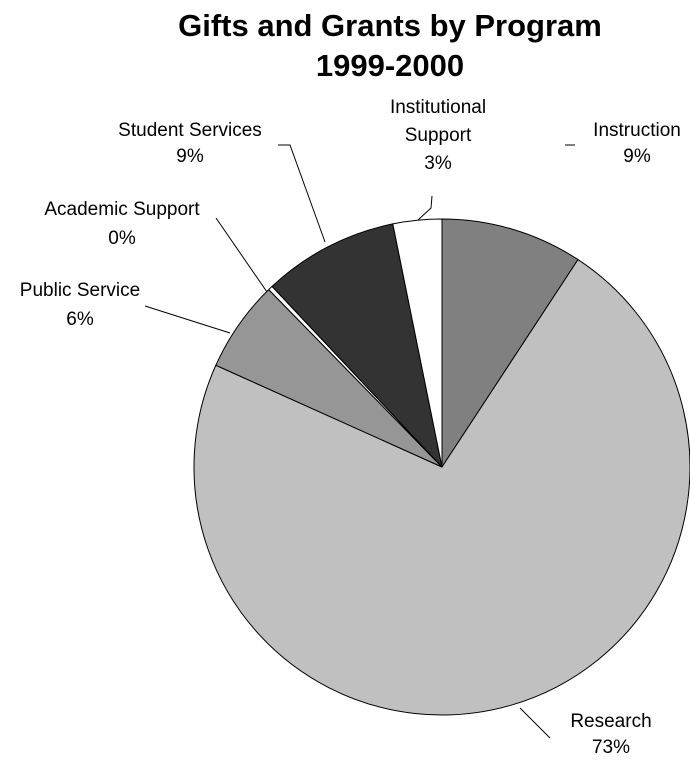 The width and height of the screenshot is (690, 760). I want to click on pie-slice-student-services, so click(357, 345).